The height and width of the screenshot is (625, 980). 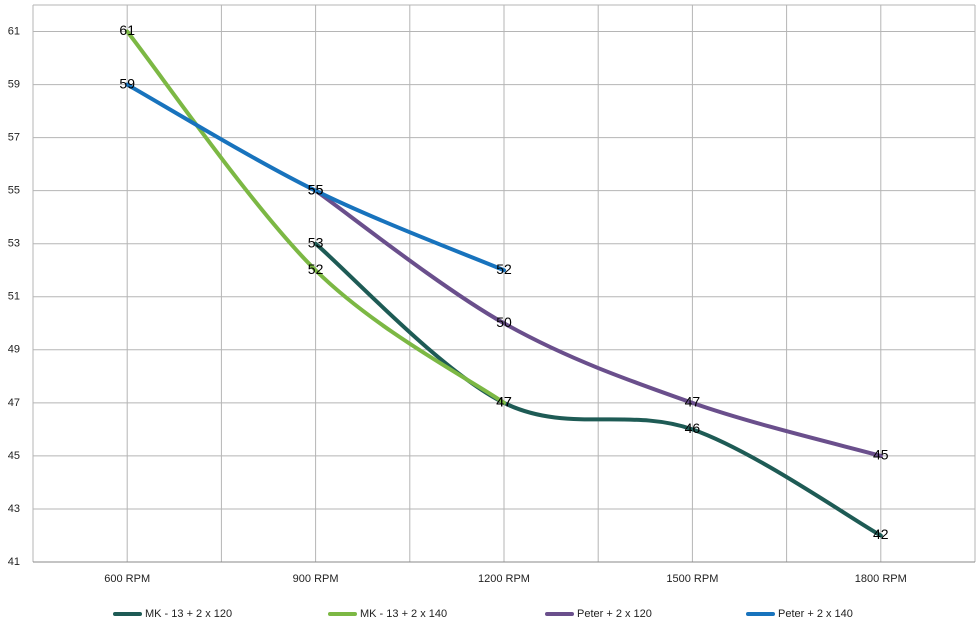 What do you see at coordinates (14, 191) in the screenshot?
I see `y-tick-label: 55` at bounding box center [14, 191].